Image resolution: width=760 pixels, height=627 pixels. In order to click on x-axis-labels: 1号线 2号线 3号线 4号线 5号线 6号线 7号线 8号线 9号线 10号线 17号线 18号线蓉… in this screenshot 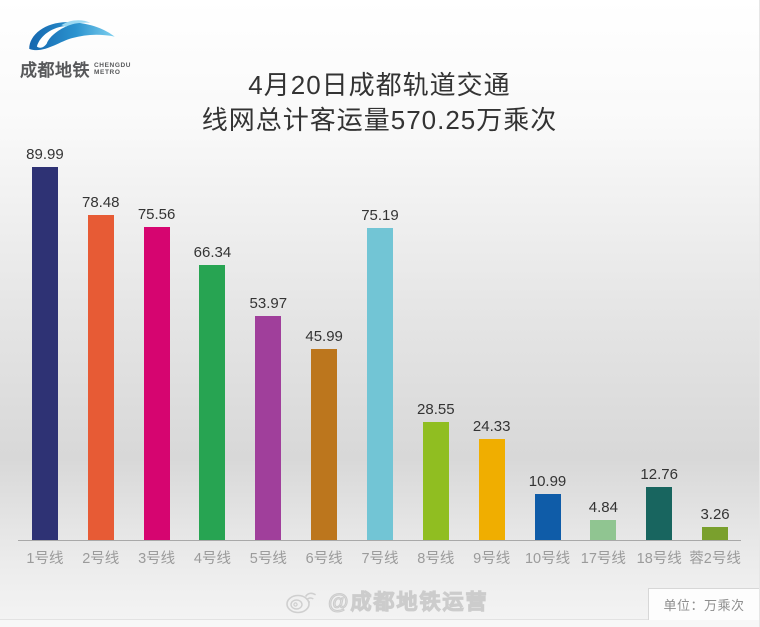, I will do `click(380, 557)`.